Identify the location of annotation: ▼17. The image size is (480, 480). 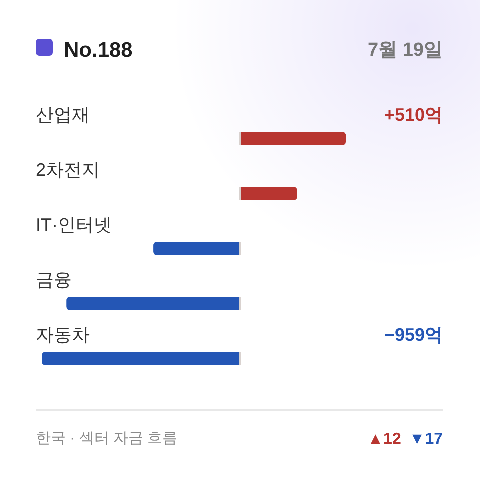
(426, 439).